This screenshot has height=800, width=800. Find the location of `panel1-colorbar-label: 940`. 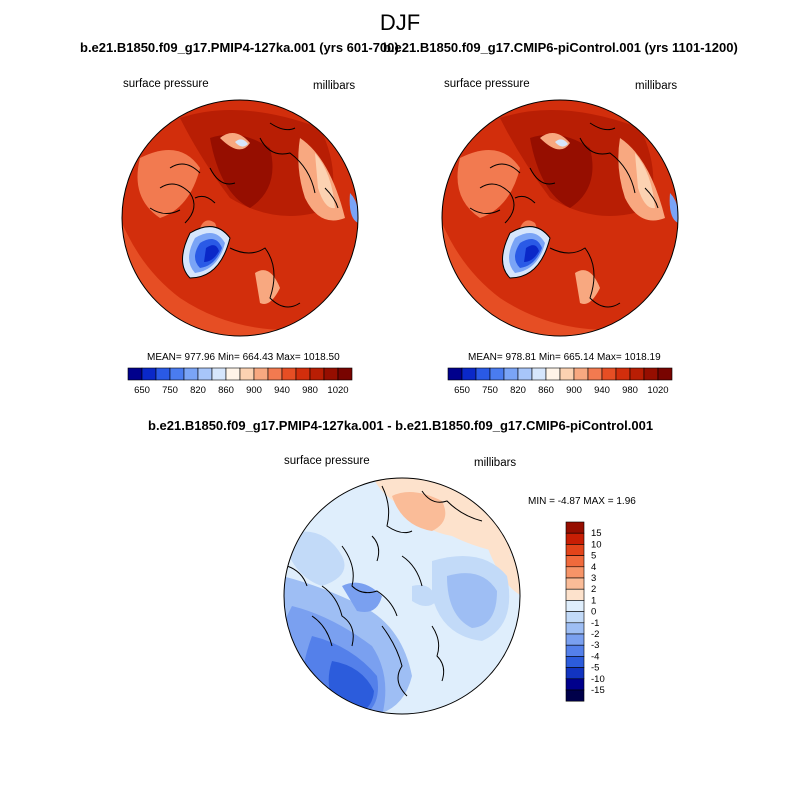

panel1-colorbar-label: 940 is located at coordinates (282, 390).